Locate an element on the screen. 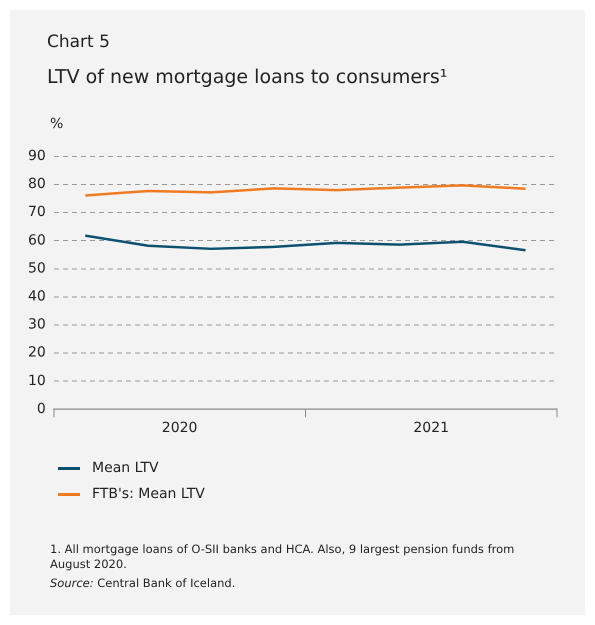 Image resolution: width=595 pixels, height=625 pixels. y-tick-label: 10 is located at coordinates (37, 380).